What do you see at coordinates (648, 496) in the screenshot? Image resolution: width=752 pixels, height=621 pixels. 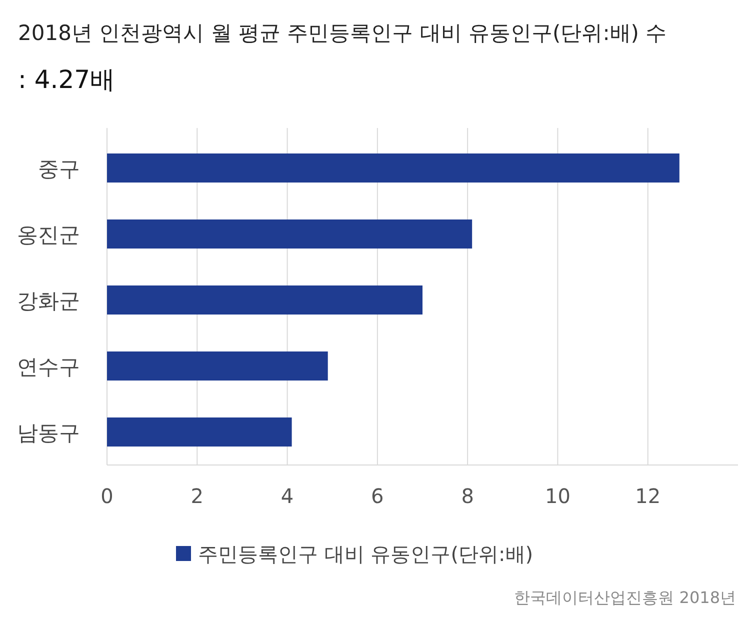 I see `x-tick-label: 12` at bounding box center [648, 496].